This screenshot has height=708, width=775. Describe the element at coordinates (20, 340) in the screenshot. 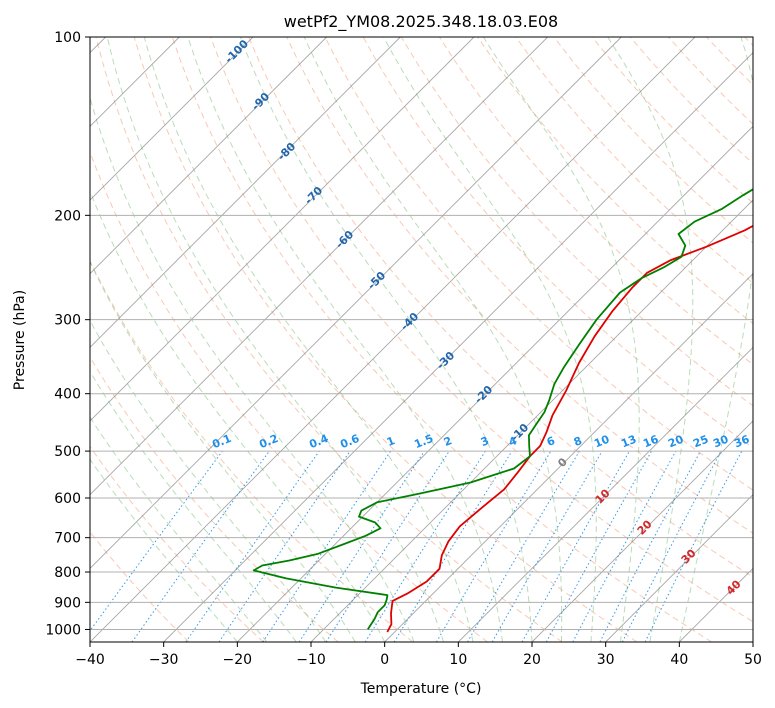

I see `y-axis-label: Pressure (hPa)` at that location.